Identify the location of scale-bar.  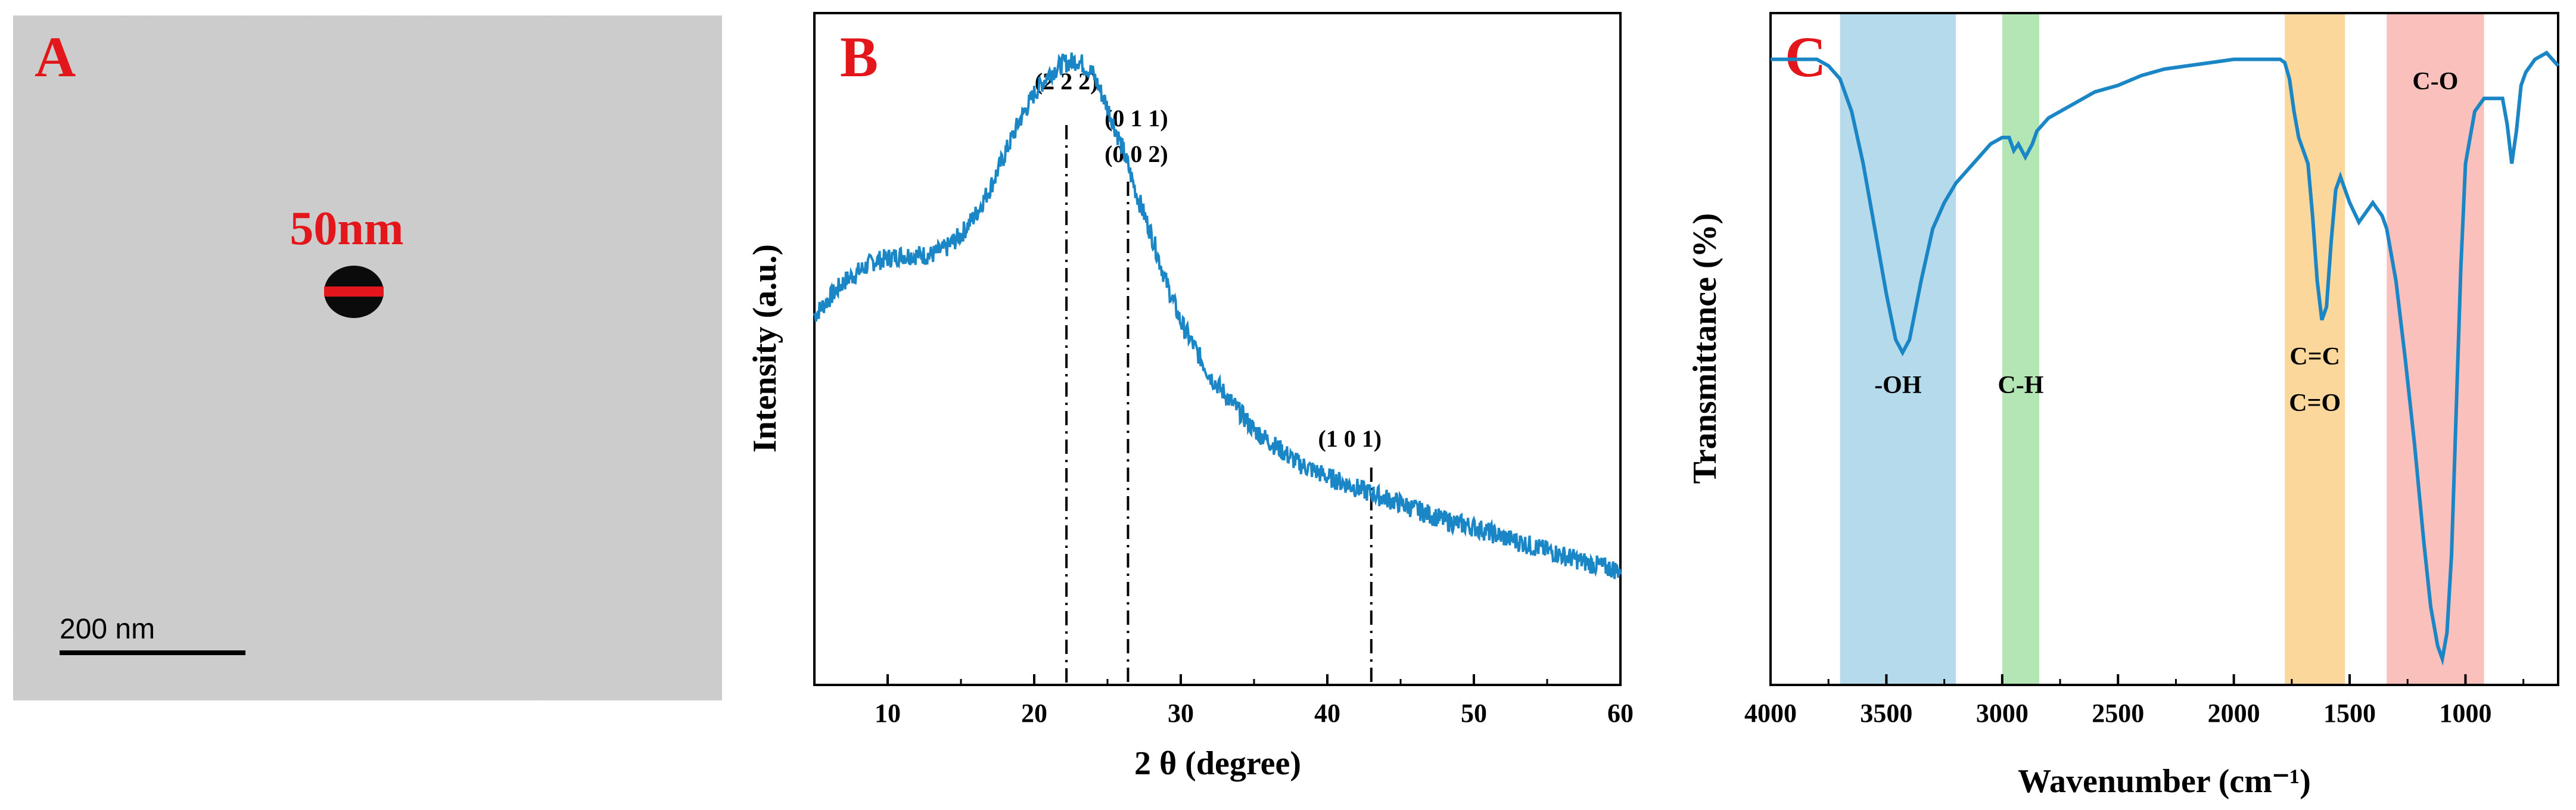
(152, 652).